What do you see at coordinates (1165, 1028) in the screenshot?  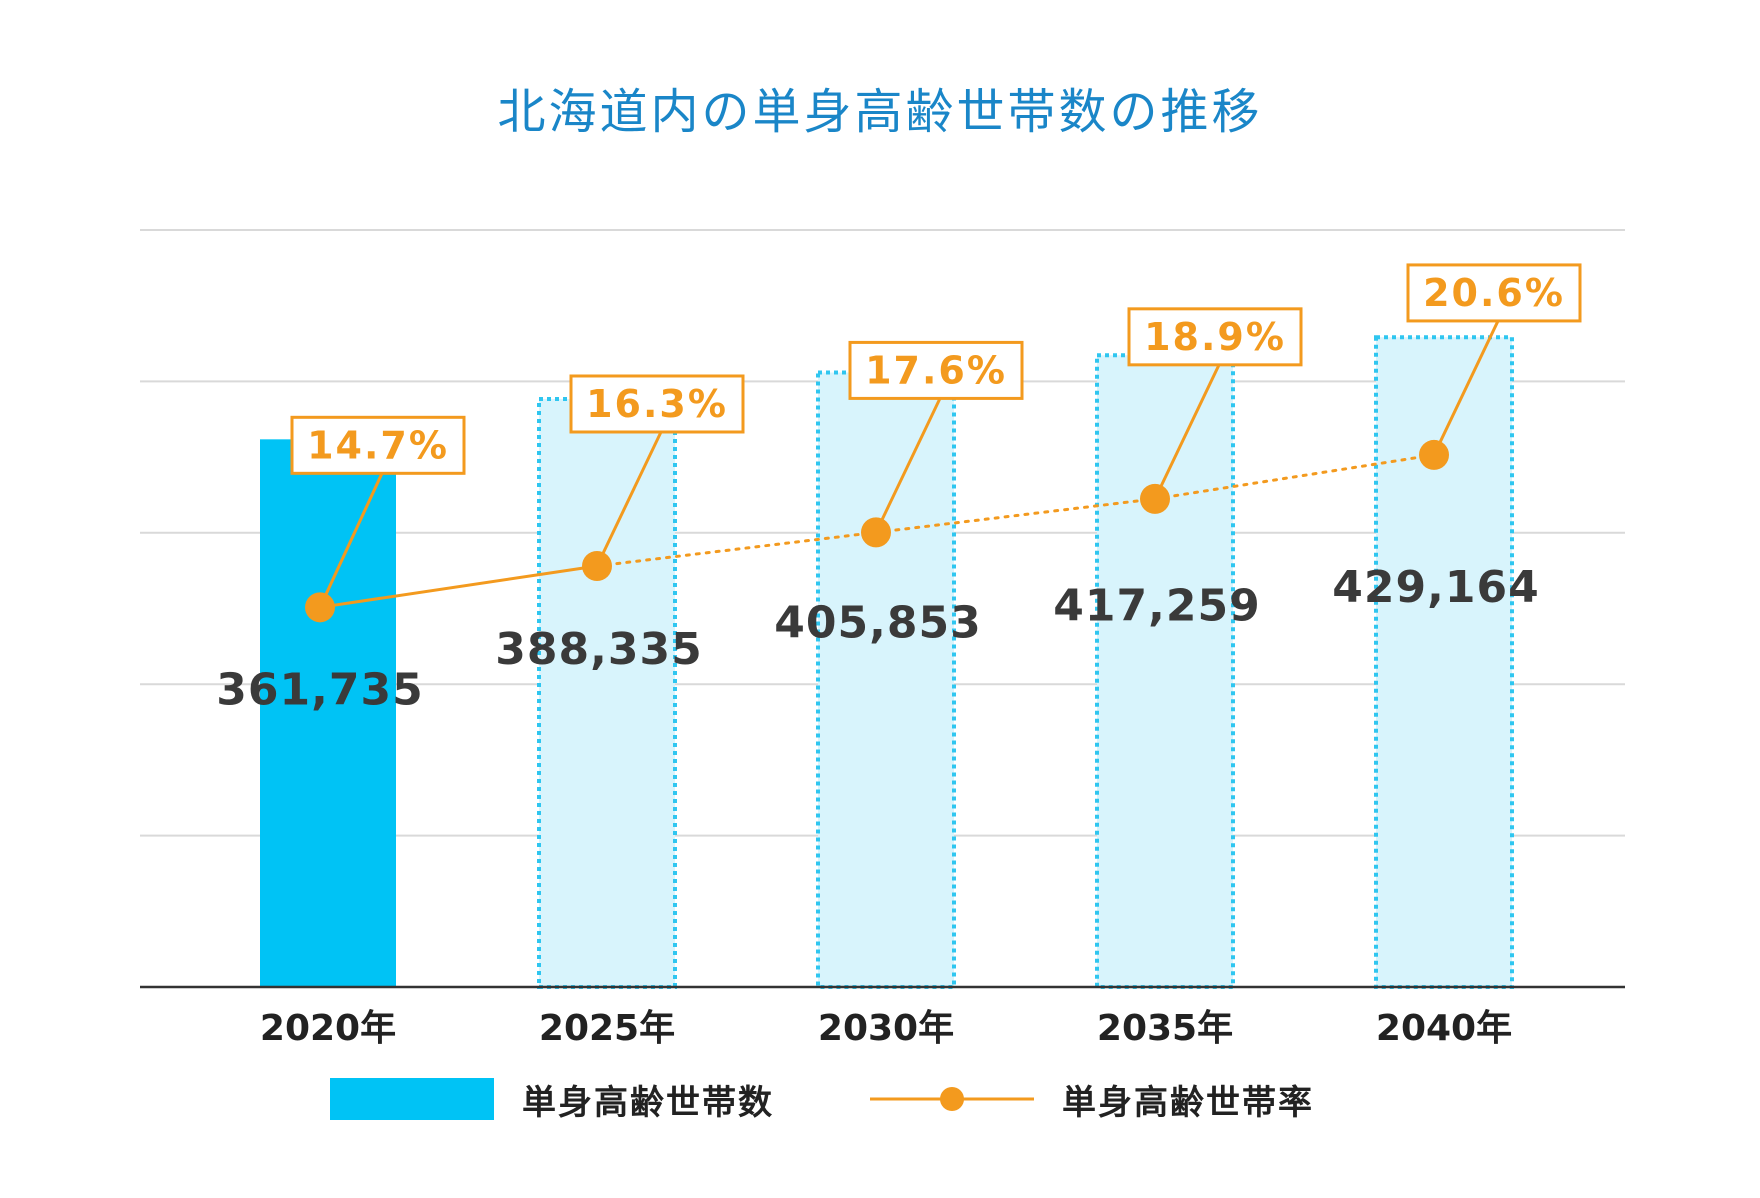 I see `x-tick-label: 2035年` at bounding box center [1165, 1028].